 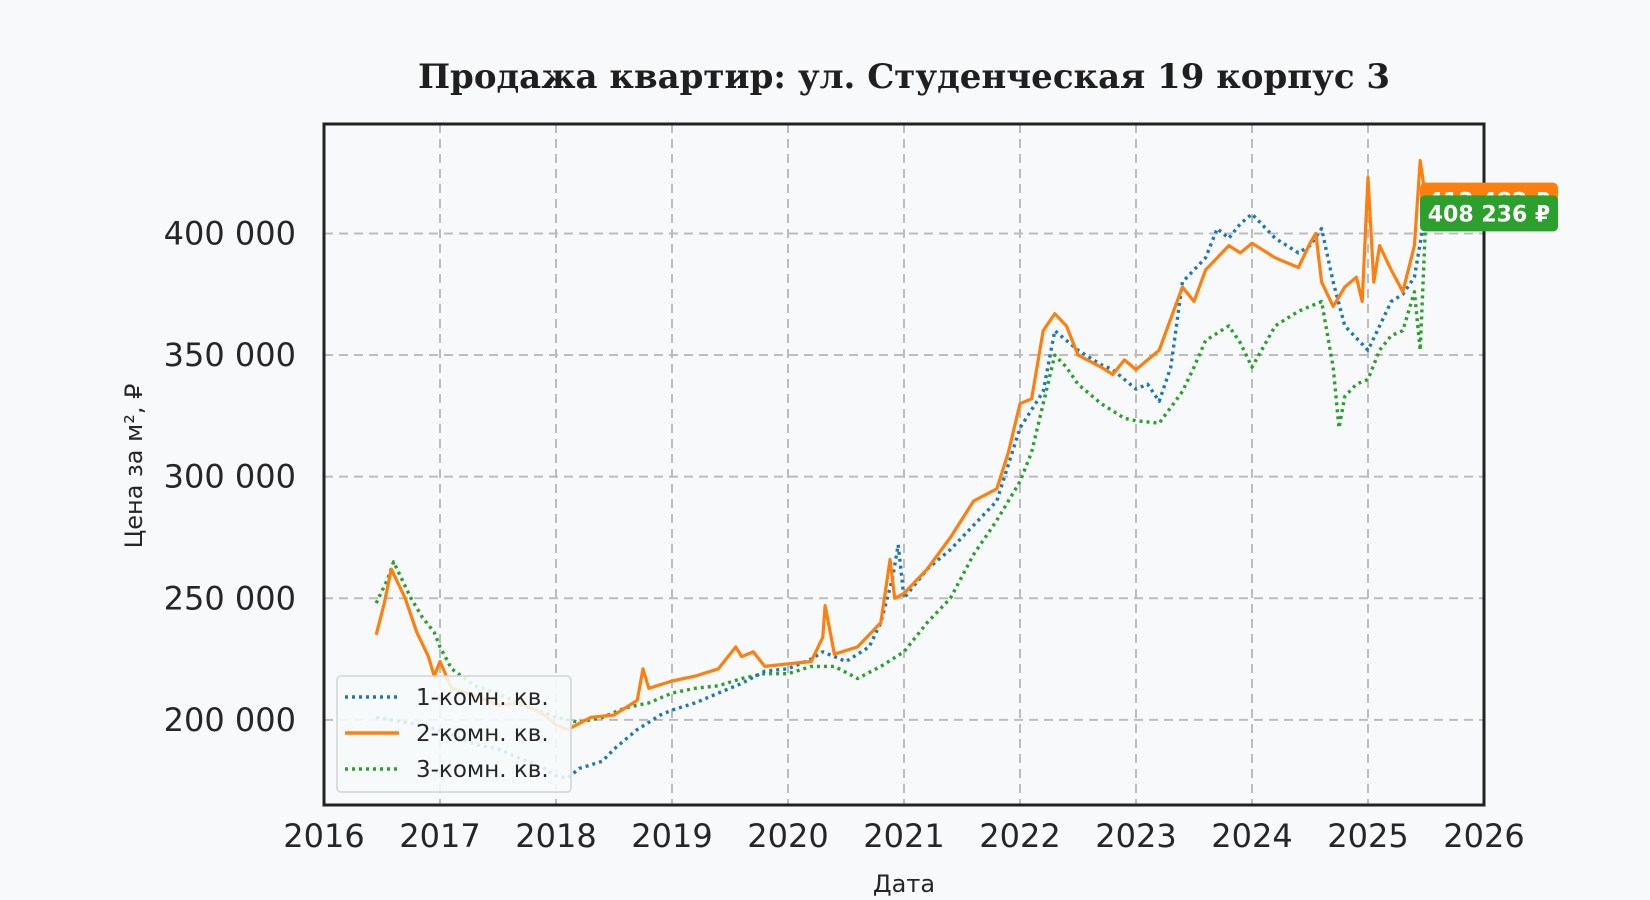 What do you see at coordinates (1251, 836) in the screenshot?
I see `x-tick-label: 2024` at bounding box center [1251, 836].